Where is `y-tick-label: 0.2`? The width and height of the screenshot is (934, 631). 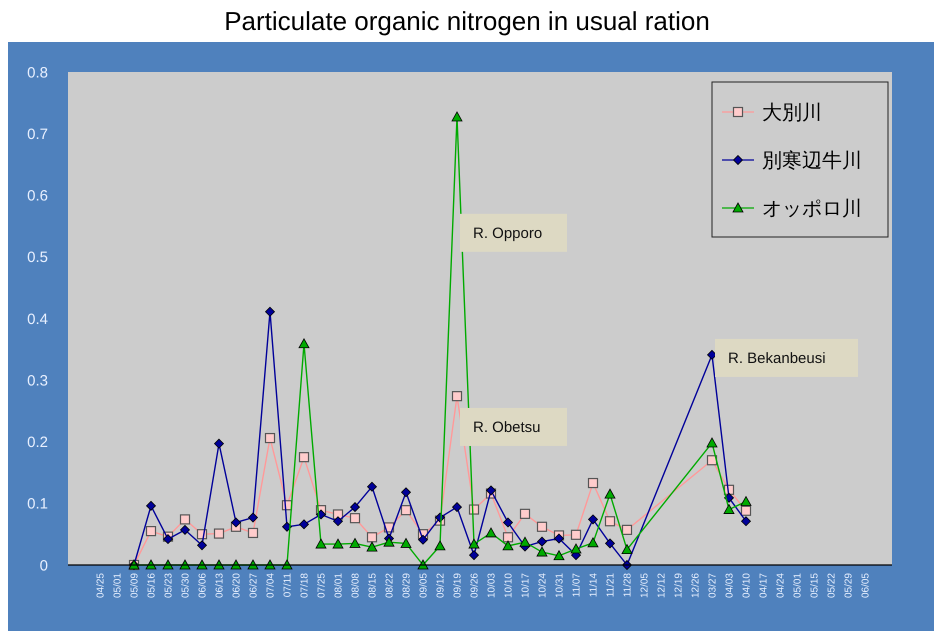
y-tick-label: 0.2 is located at coordinates (37, 442).